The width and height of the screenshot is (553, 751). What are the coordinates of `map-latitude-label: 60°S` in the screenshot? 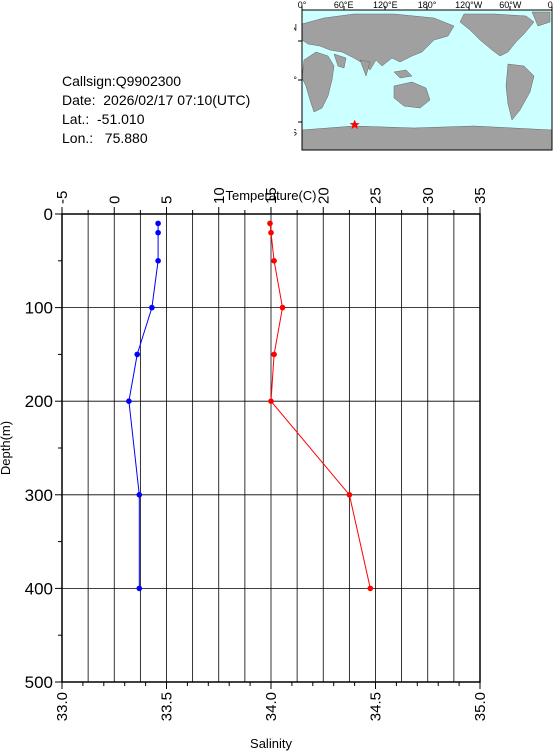 It's located at (295, 133).